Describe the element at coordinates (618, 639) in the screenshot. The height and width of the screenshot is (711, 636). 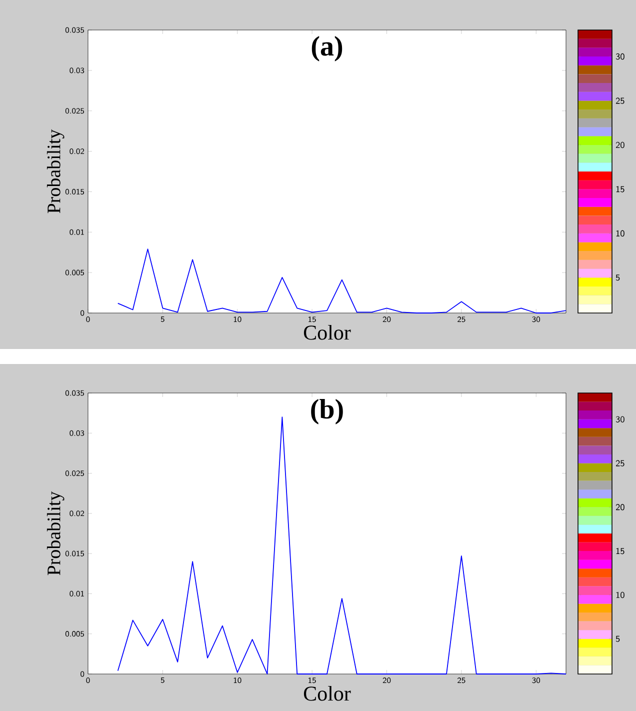
I see `y-tick-label: 5` at that location.